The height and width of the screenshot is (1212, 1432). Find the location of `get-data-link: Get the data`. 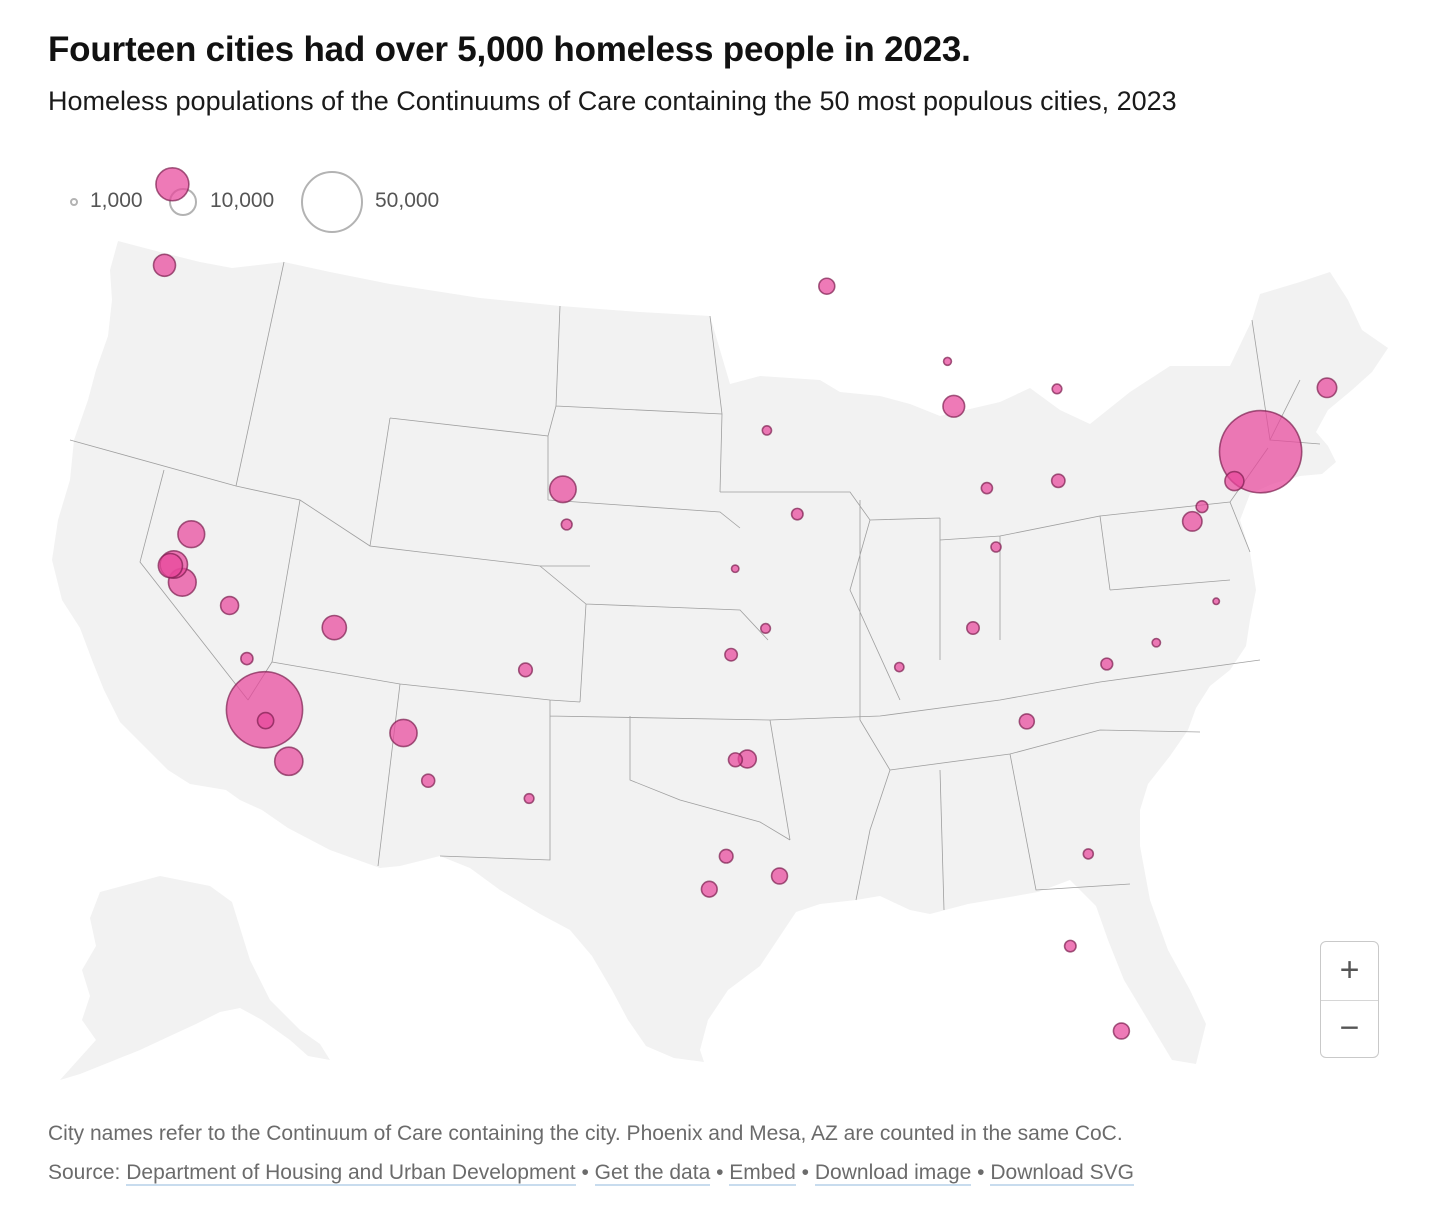

get-data-link: Get the data is located at coordinates (652, 1173).